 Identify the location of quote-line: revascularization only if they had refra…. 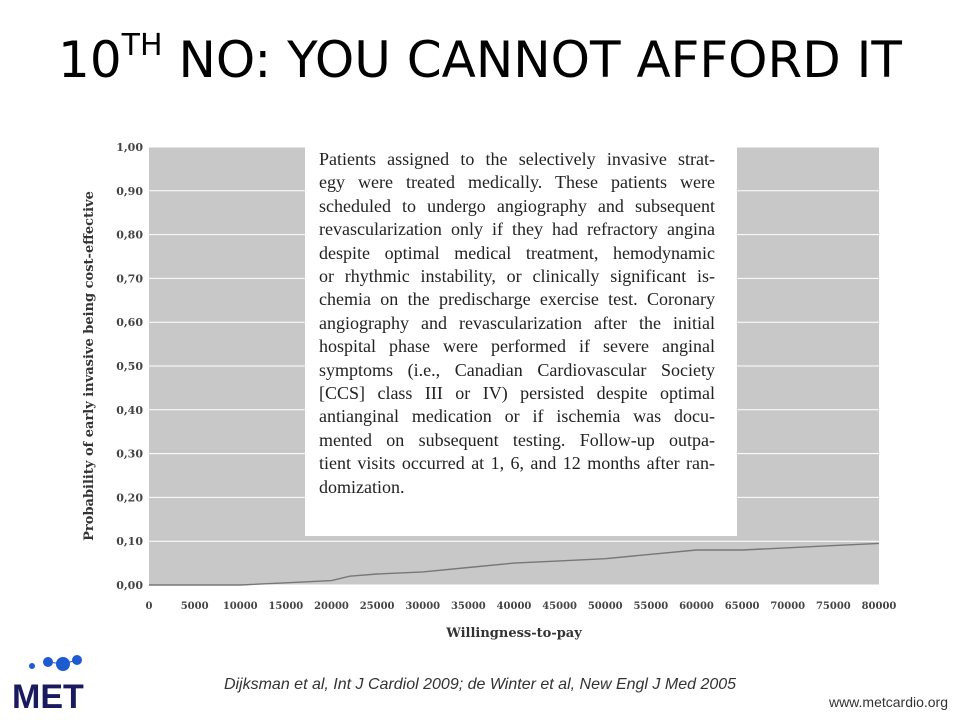
(517, 229).